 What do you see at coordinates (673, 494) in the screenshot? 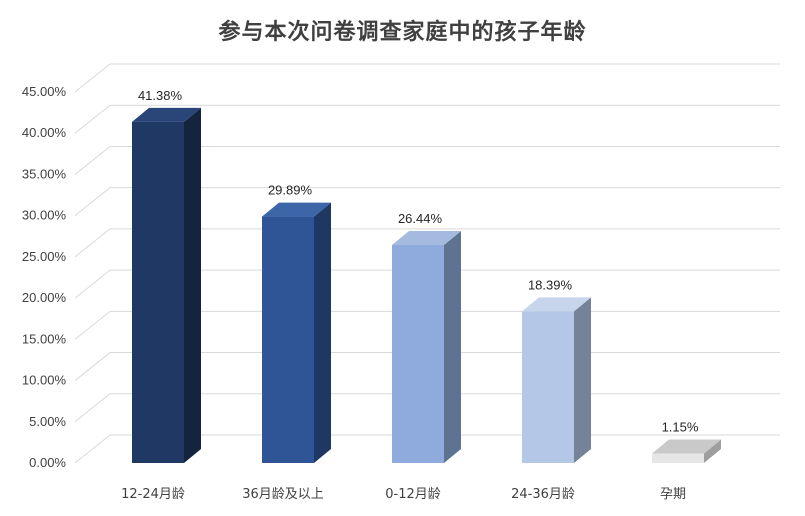
I see `x-category-label: 孕期` at bounding box center [673, 494].